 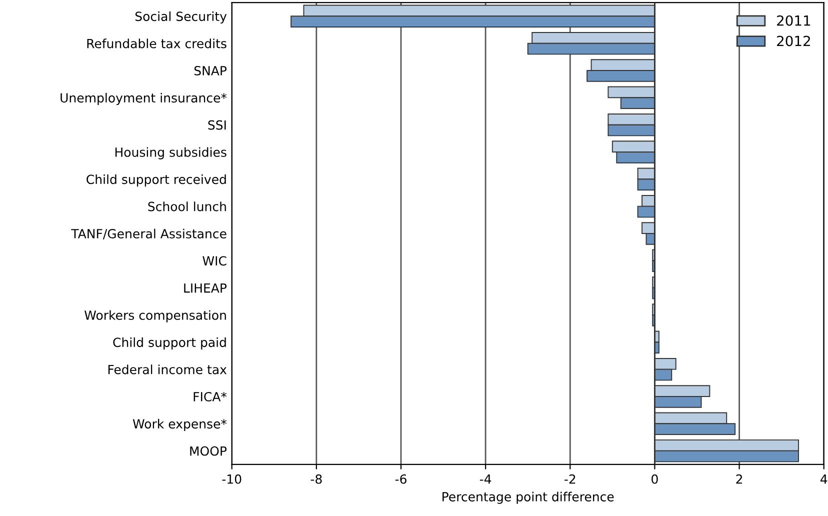 I want to click on y-tick-label: MOOP, so click(x=208, y=451).